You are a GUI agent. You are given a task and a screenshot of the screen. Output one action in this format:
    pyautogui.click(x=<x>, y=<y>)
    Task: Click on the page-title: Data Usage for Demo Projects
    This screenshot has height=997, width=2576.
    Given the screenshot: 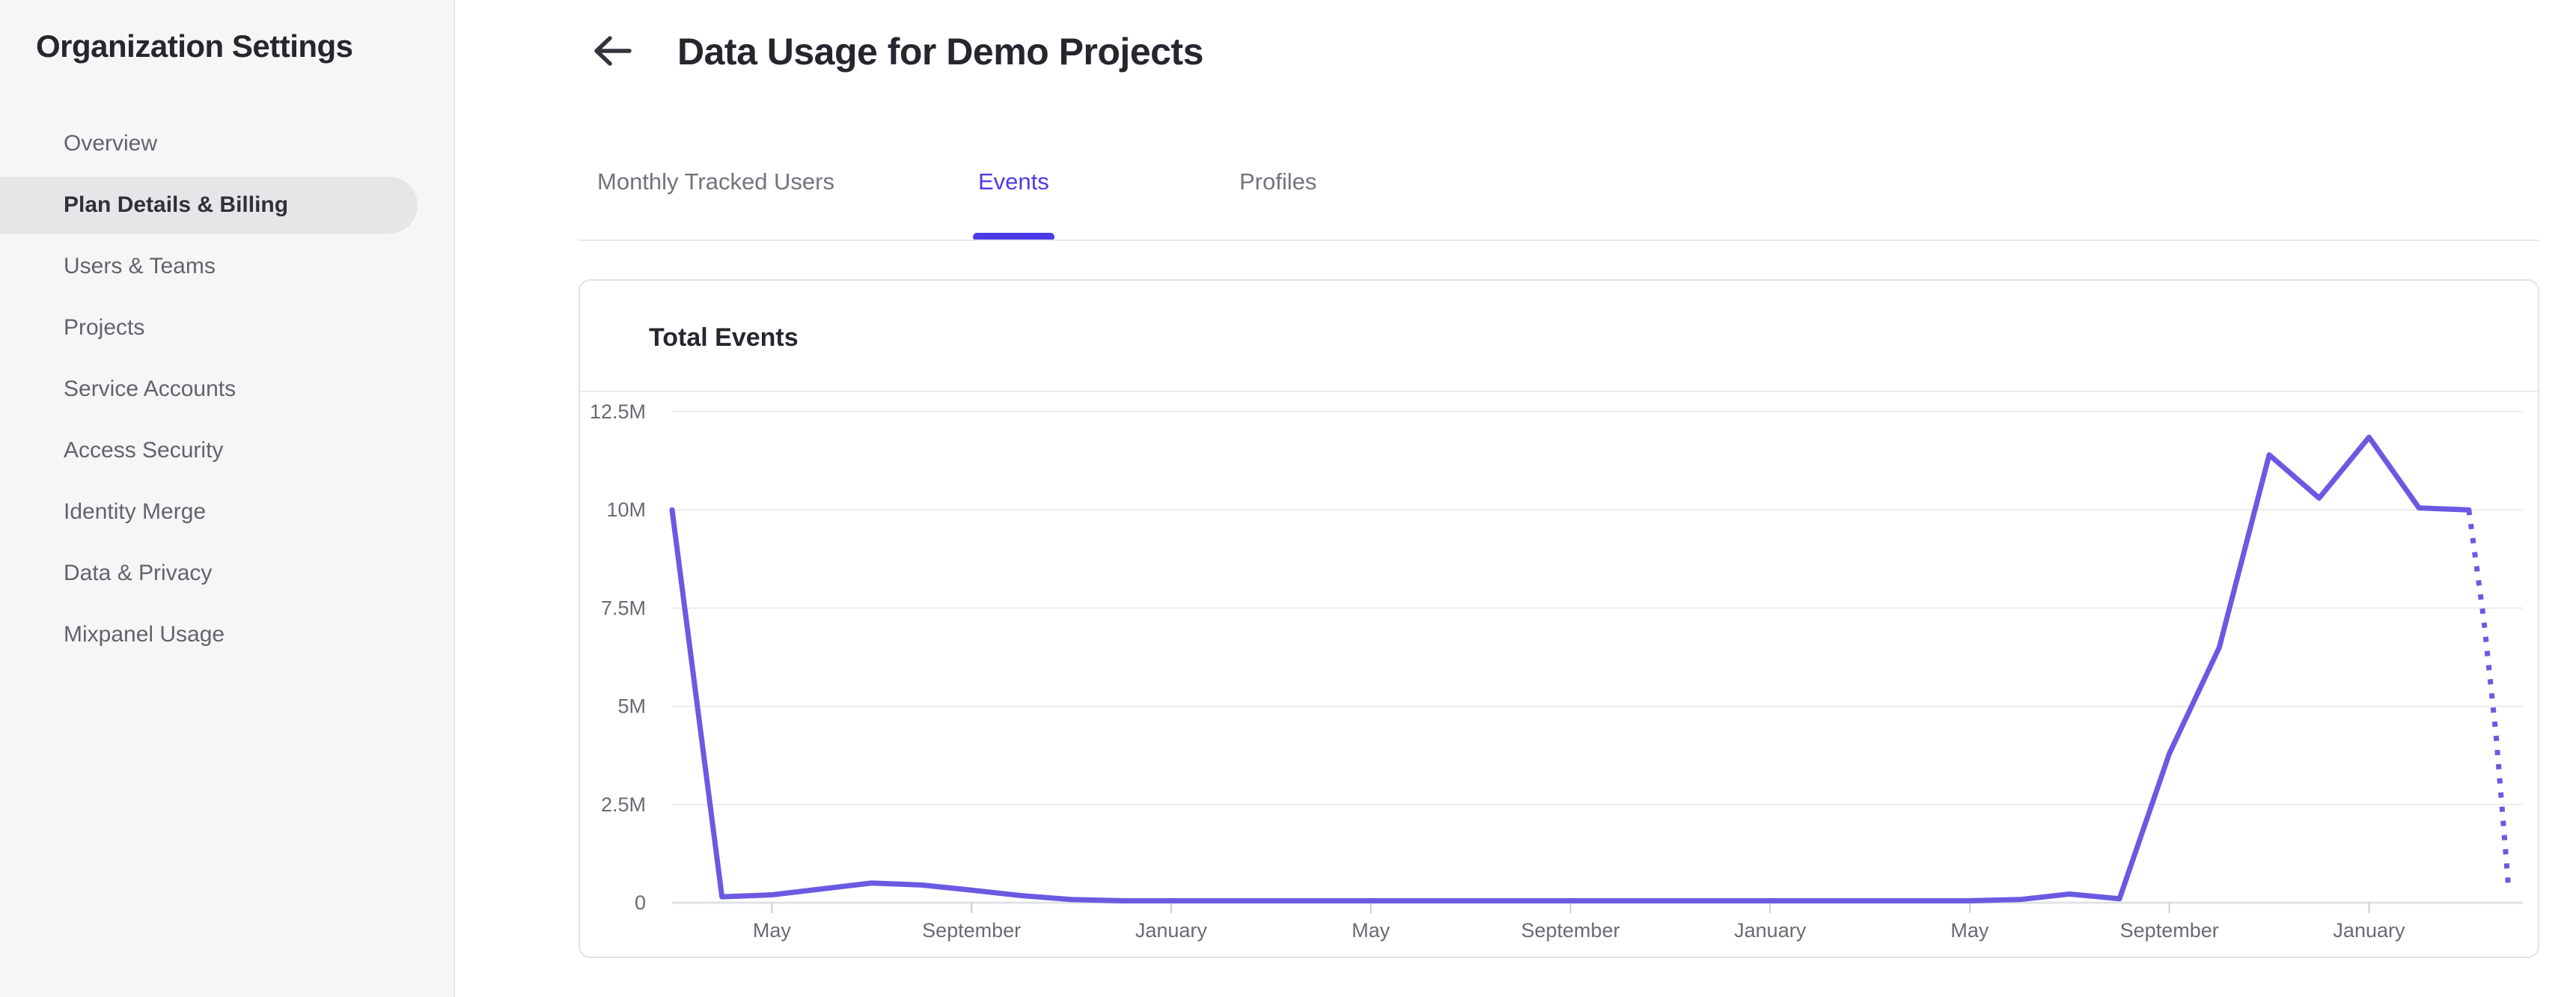 What is the action you would take?
    pyautogui.click(x=940, y=52)
    